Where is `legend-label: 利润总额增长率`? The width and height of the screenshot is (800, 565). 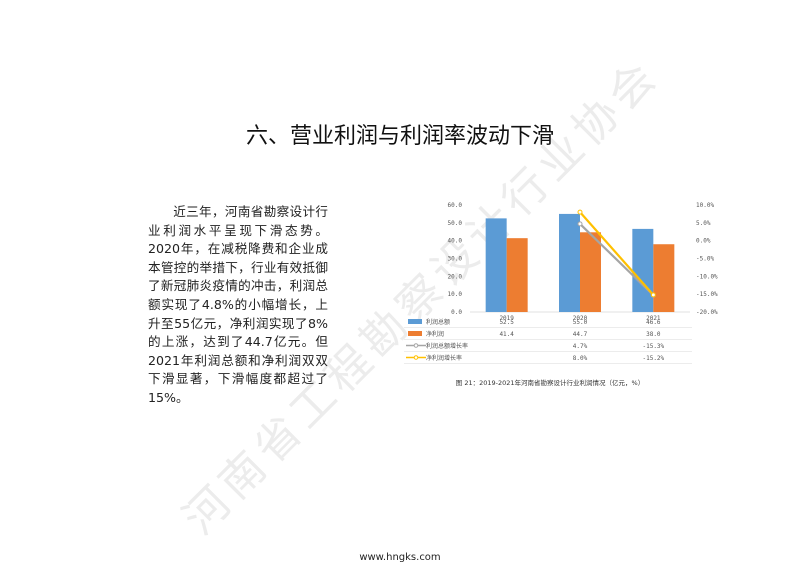
legend-label: 利润总额增长率 is located at coordinates (447, 346).